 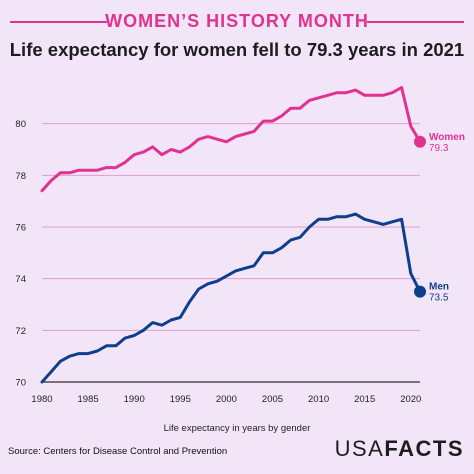 What do you see at coordinates (20, 176) in the screenshot?
I see `y-tick-label-78: 78` at bounding box center [20, 176].